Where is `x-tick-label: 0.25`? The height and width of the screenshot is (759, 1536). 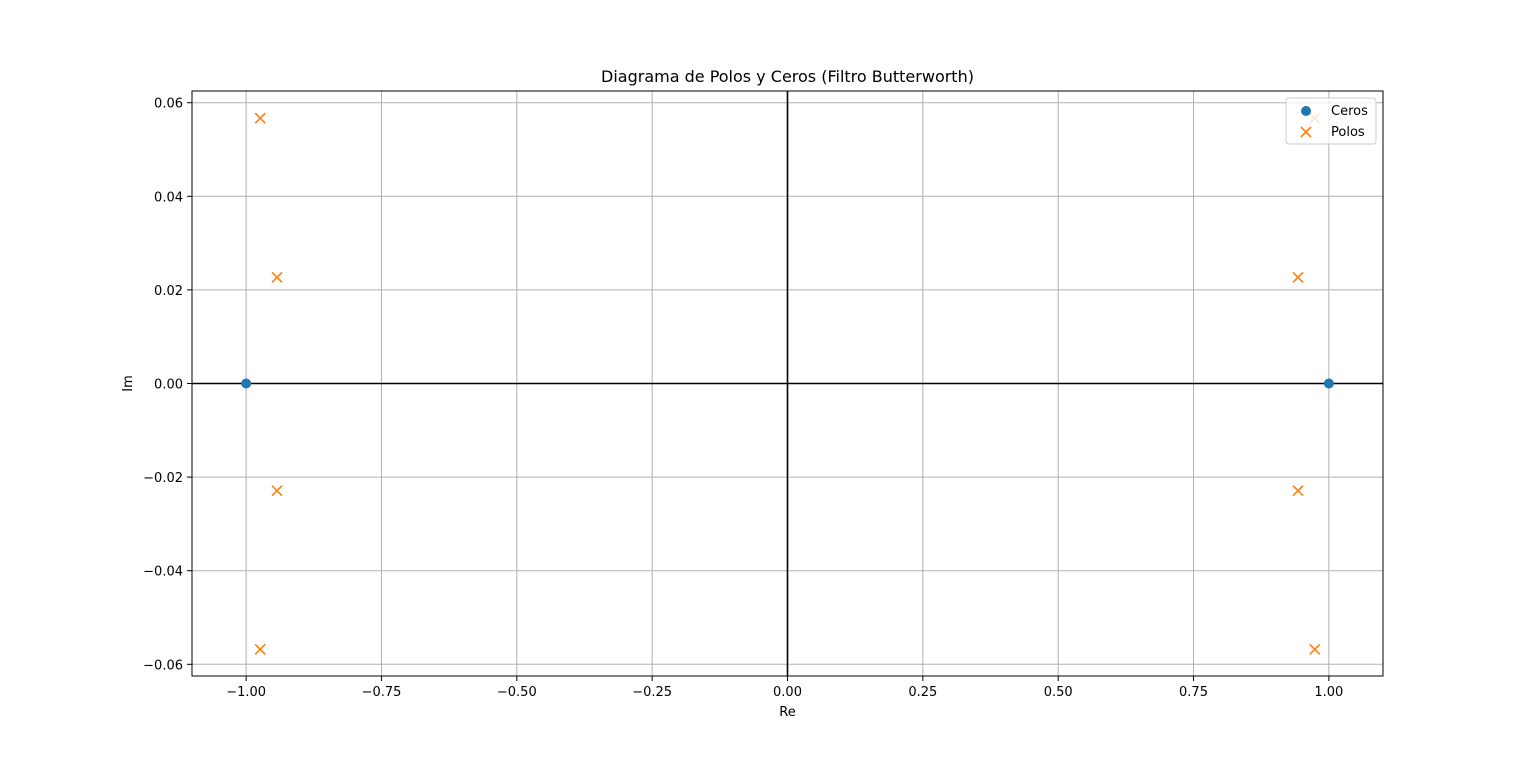
x-tick-label: 0.25 is located at coordinates (922, 692).